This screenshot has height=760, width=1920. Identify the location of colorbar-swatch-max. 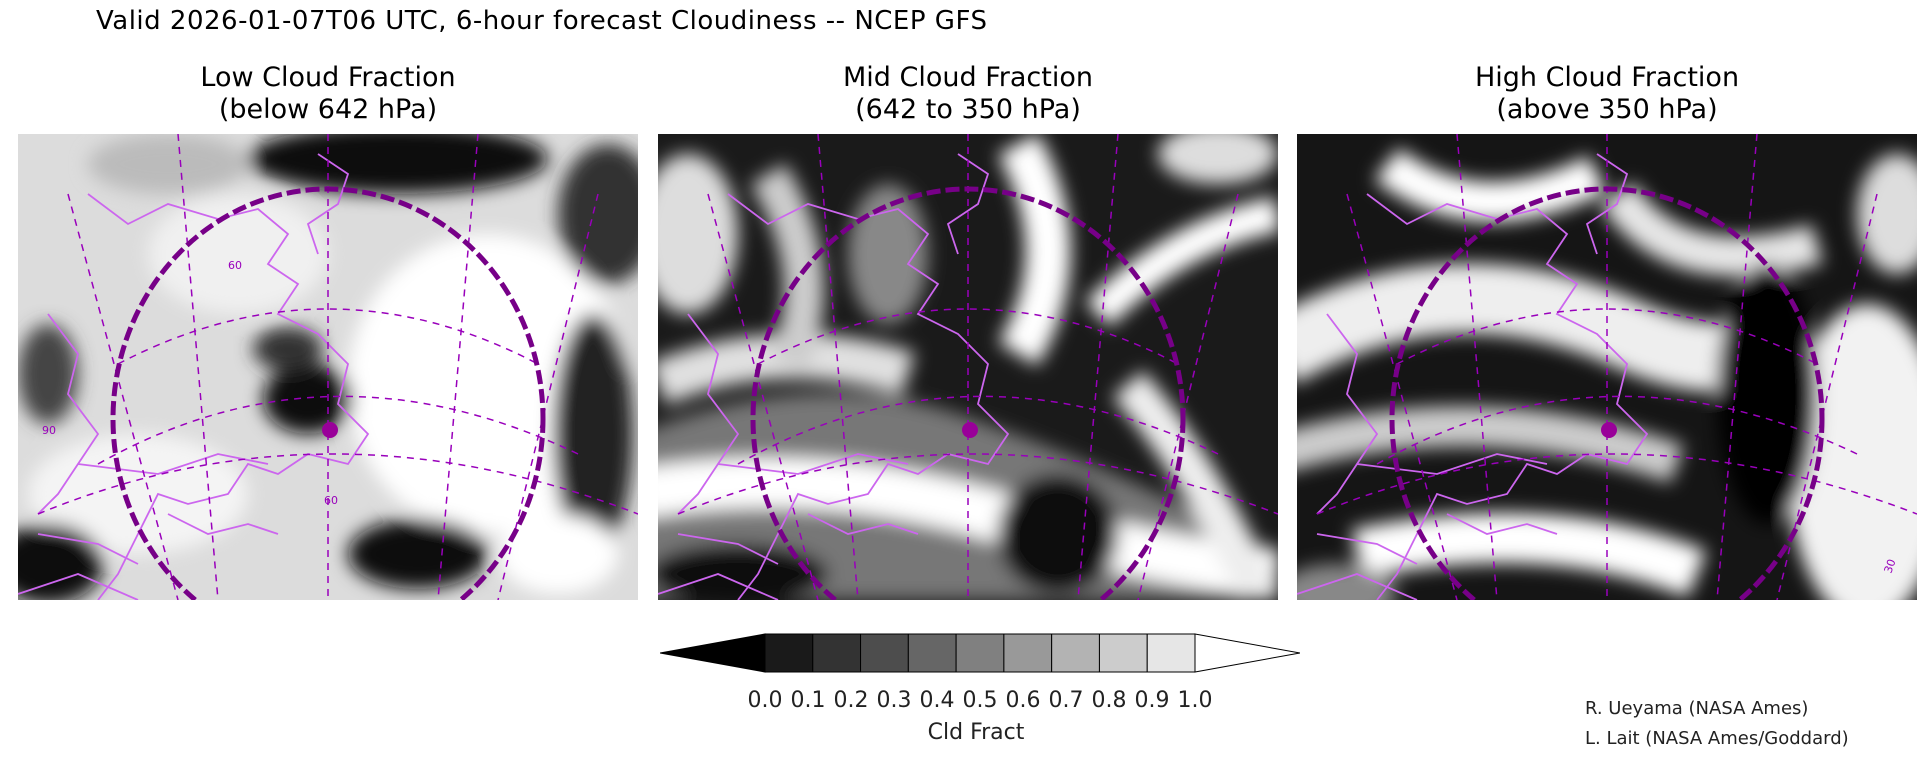
(1247, 653).